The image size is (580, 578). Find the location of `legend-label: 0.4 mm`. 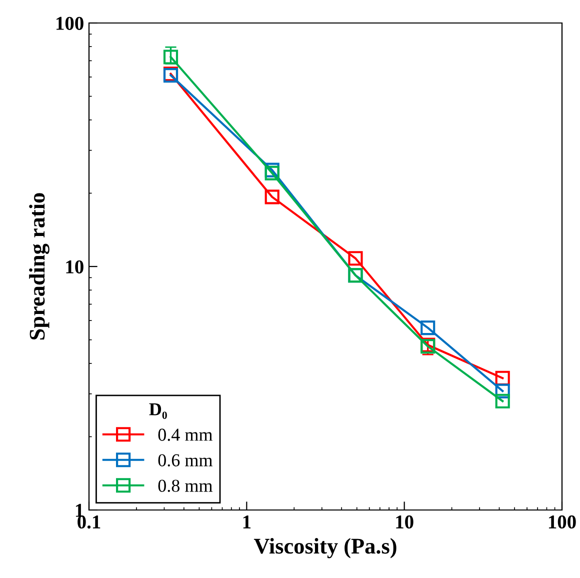

legend-label: 0.4 mm is located at coordinates (185, 434).